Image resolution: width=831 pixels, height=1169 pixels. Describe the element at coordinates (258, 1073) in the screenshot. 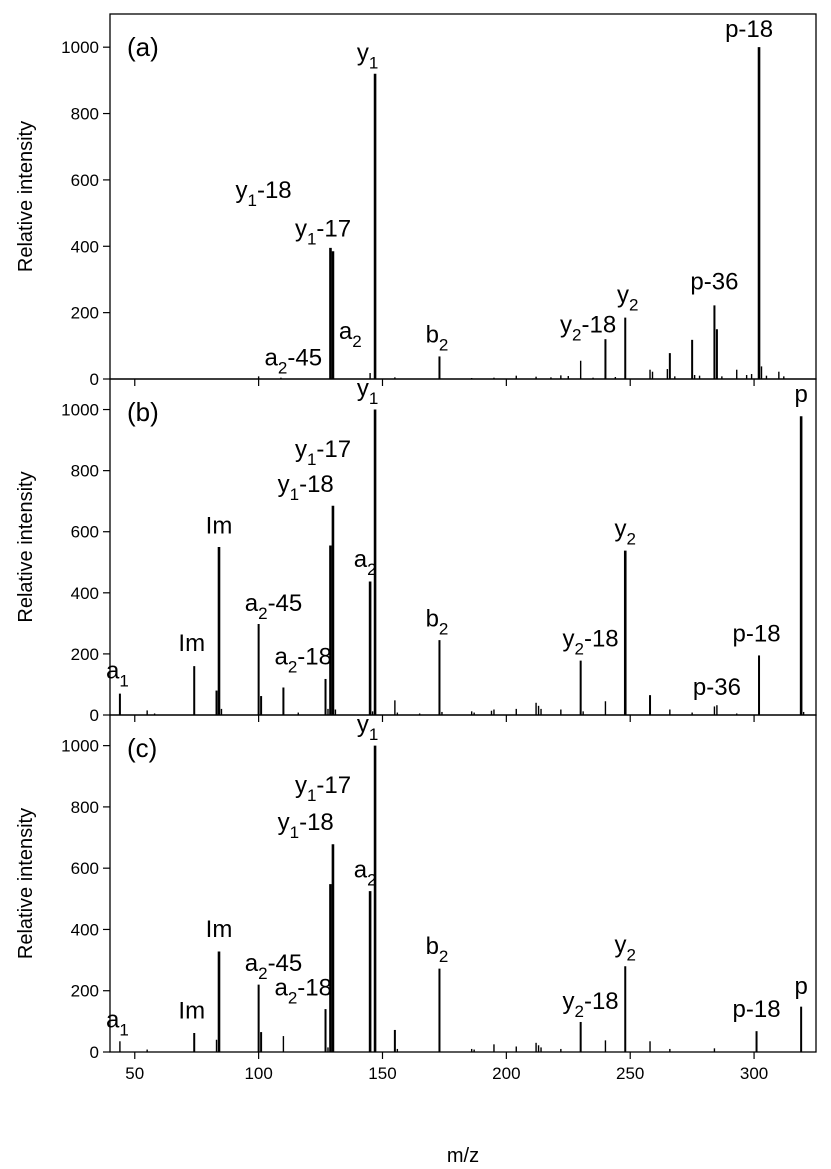

I see `x-tick-label: 100` at that location.